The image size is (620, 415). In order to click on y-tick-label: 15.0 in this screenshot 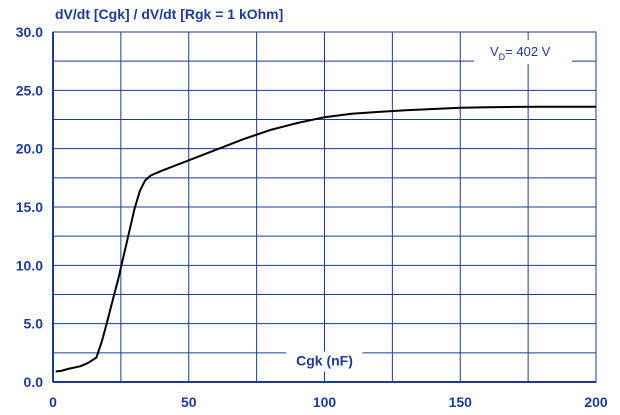, I will do `click(29, 207)`.